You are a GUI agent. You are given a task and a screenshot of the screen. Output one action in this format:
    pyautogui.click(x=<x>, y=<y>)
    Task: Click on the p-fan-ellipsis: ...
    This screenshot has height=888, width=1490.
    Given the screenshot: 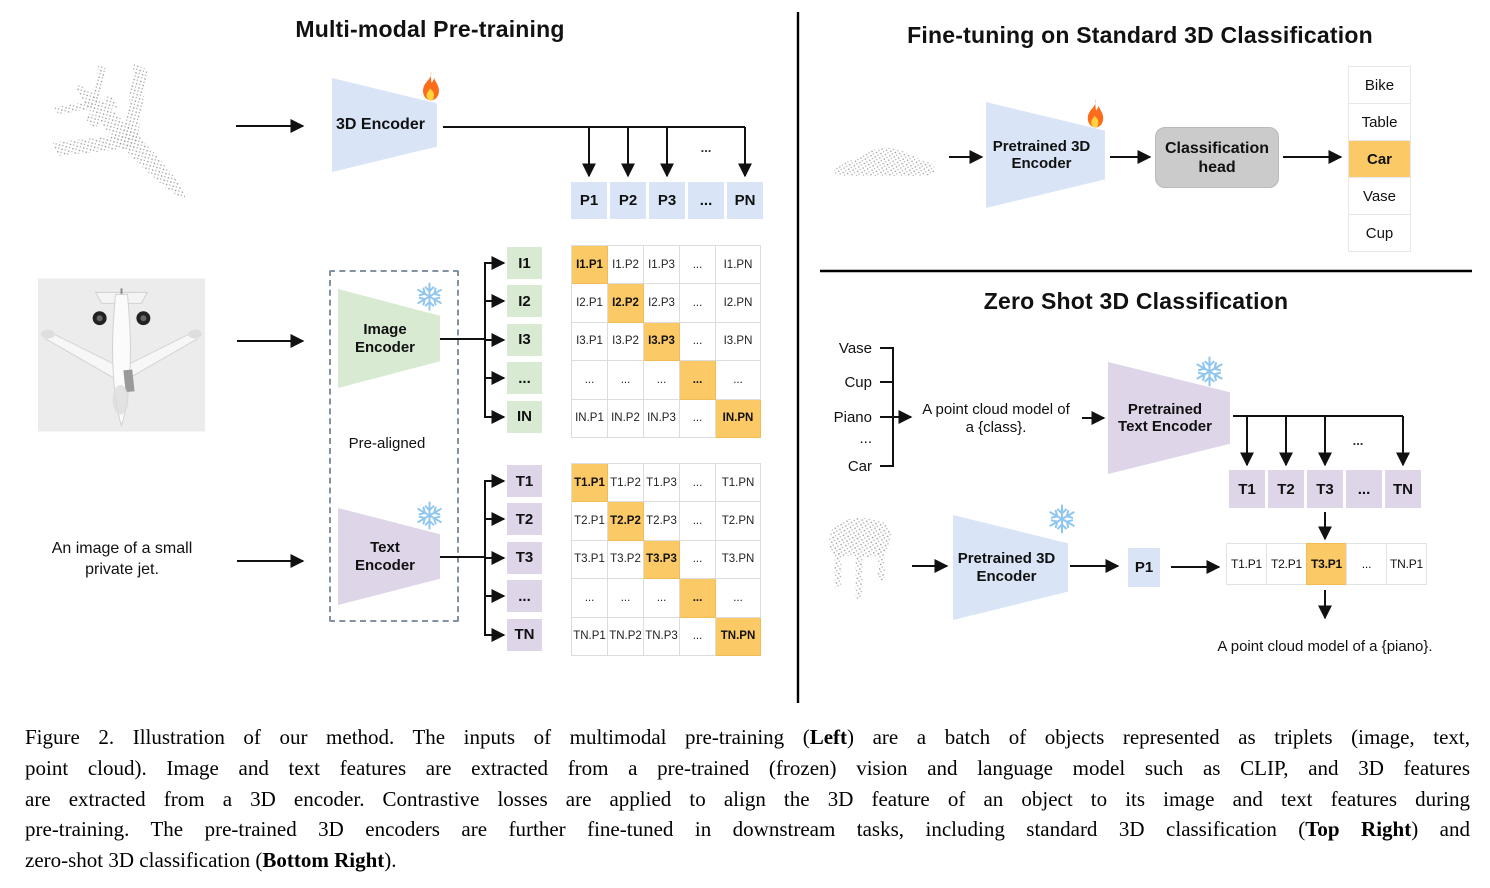 What is the action you would take?
    pyautogui.click(x=706, y=147)
    